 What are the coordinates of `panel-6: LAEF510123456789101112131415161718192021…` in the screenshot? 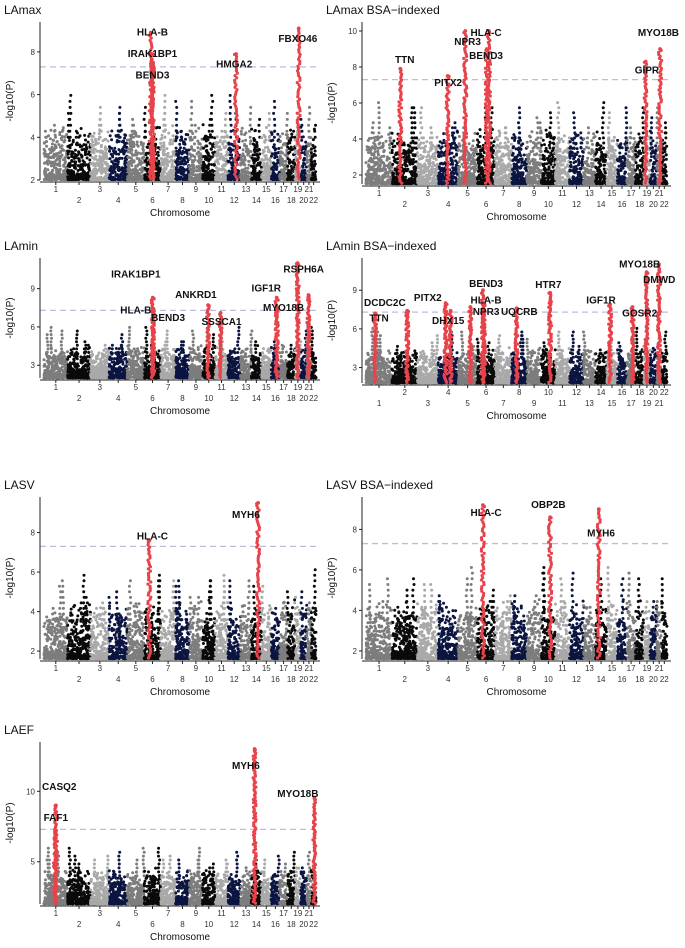 It's located at (162, 833).